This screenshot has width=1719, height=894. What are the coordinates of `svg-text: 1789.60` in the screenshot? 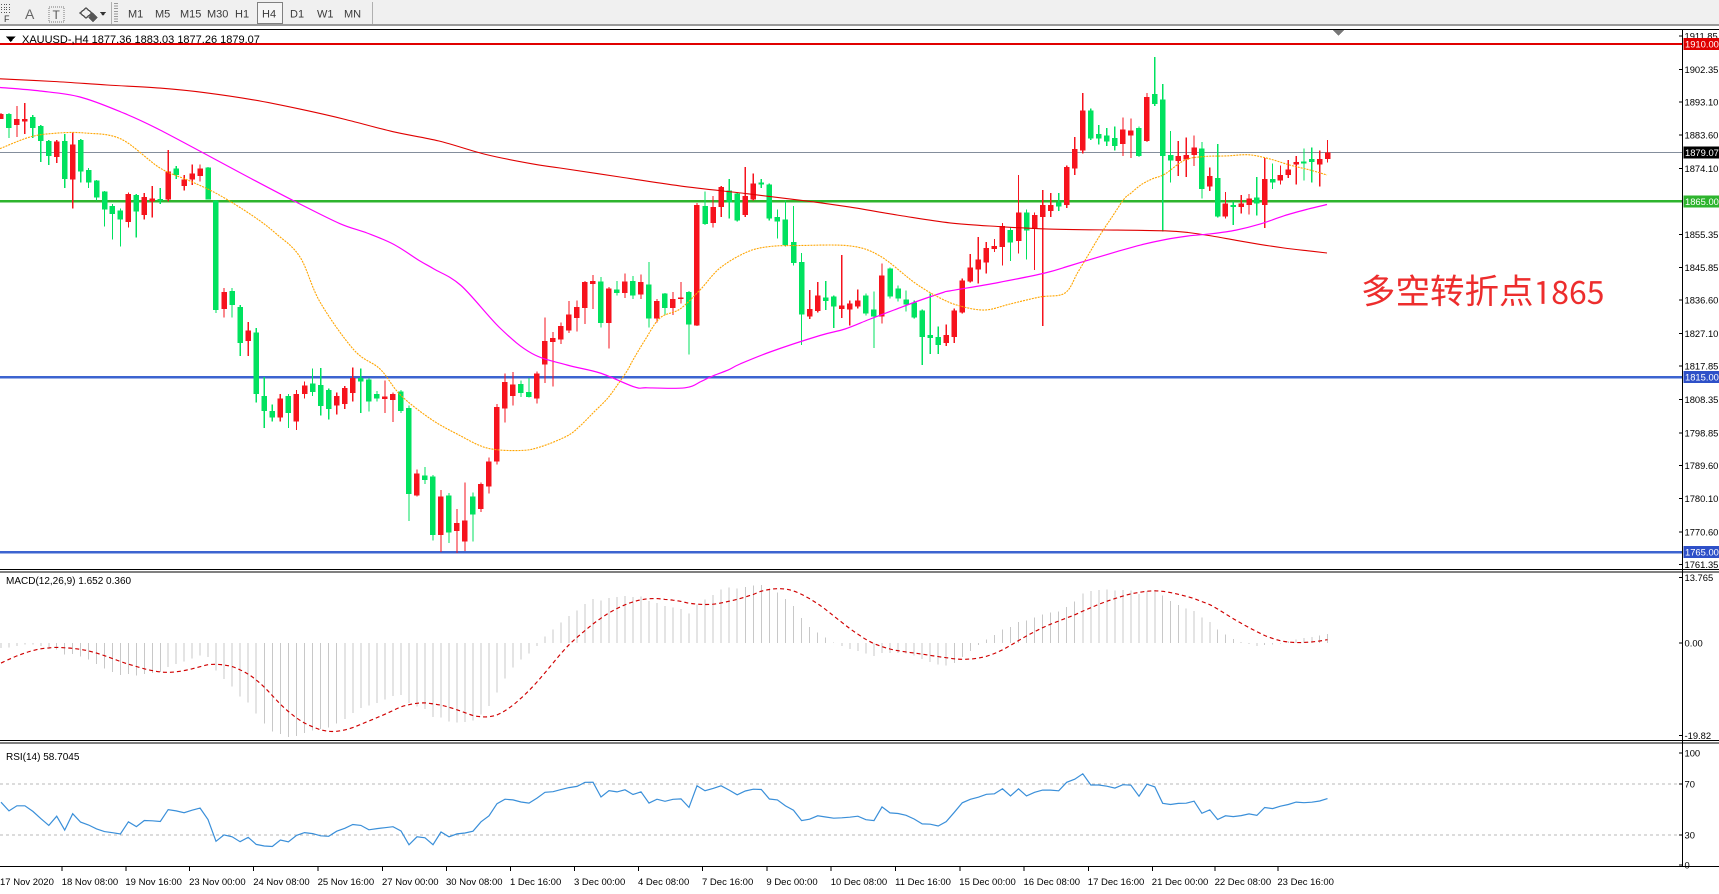 It's located at (1702, 465).